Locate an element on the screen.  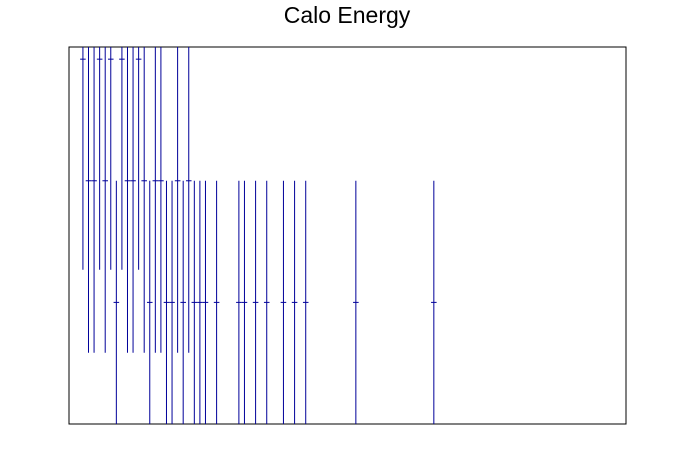
chart-title: Calo Energy is located at coordinates (347, 15).